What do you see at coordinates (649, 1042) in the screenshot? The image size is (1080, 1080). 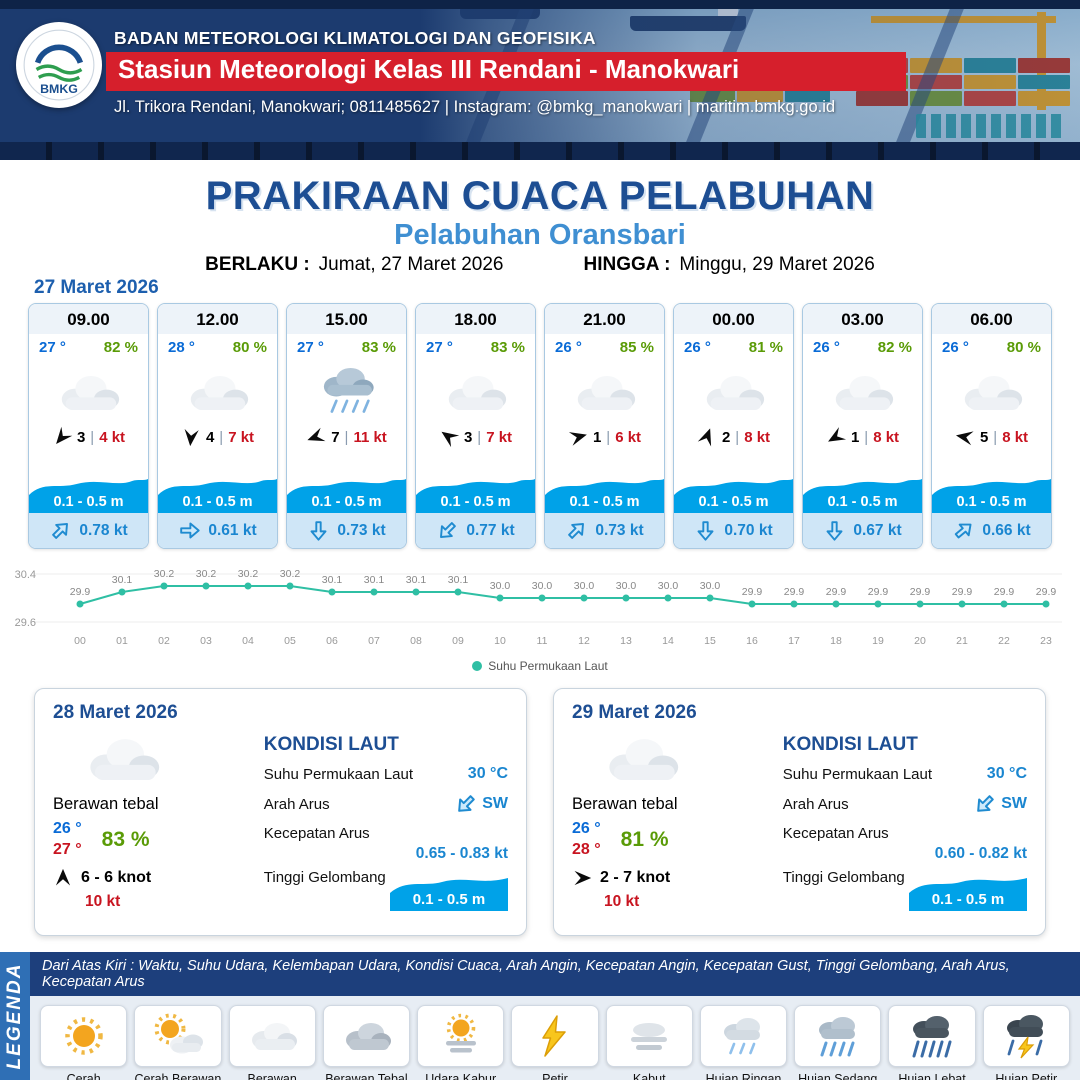 I see `legend-item: Kabut` at bounding box center [649, 1042].